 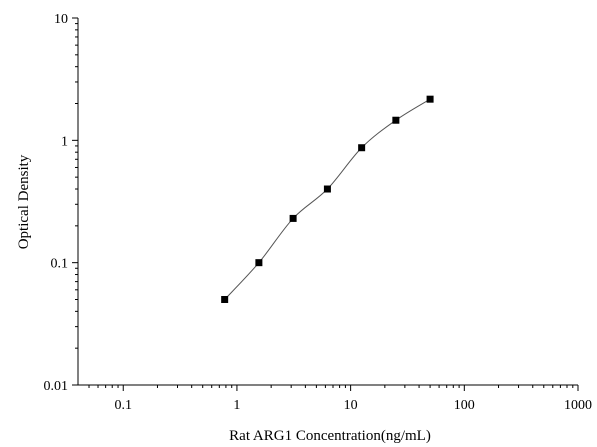 What do you see at coordinates (56, 386) in the screenshot?
I see `y-tick-label: 0.01` at bounding box center [56, 386].